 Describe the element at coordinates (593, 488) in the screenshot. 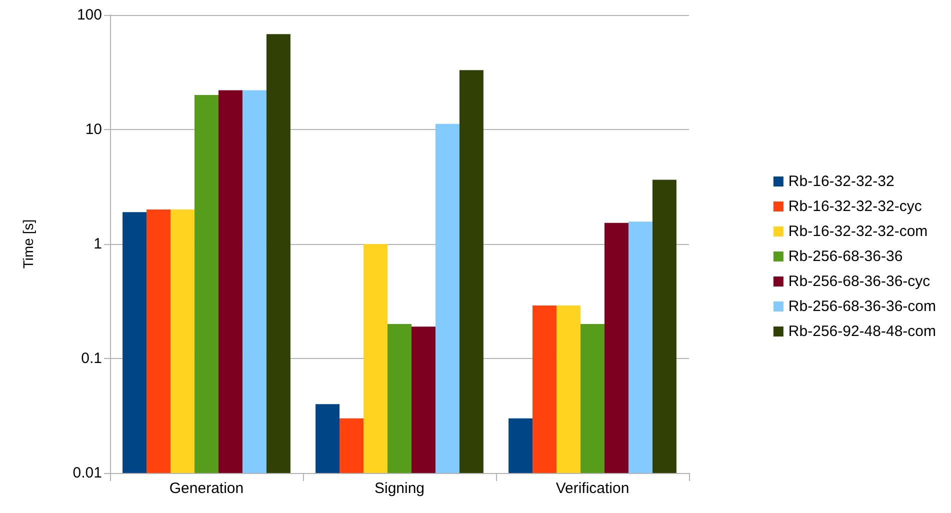

I see `x-tick-label: Verification` at that location.